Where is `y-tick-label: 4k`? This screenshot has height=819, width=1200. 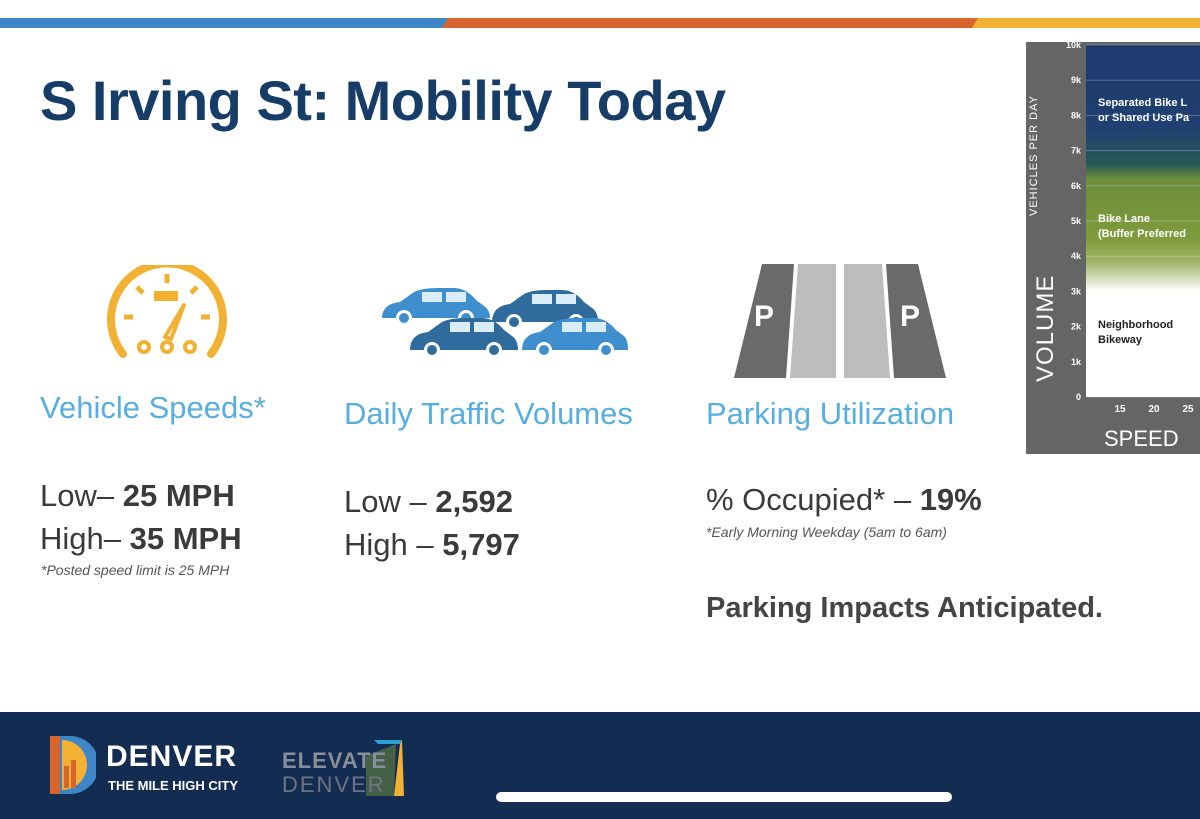
y-tick-label: 4k is located at coordinates (1076, 256).